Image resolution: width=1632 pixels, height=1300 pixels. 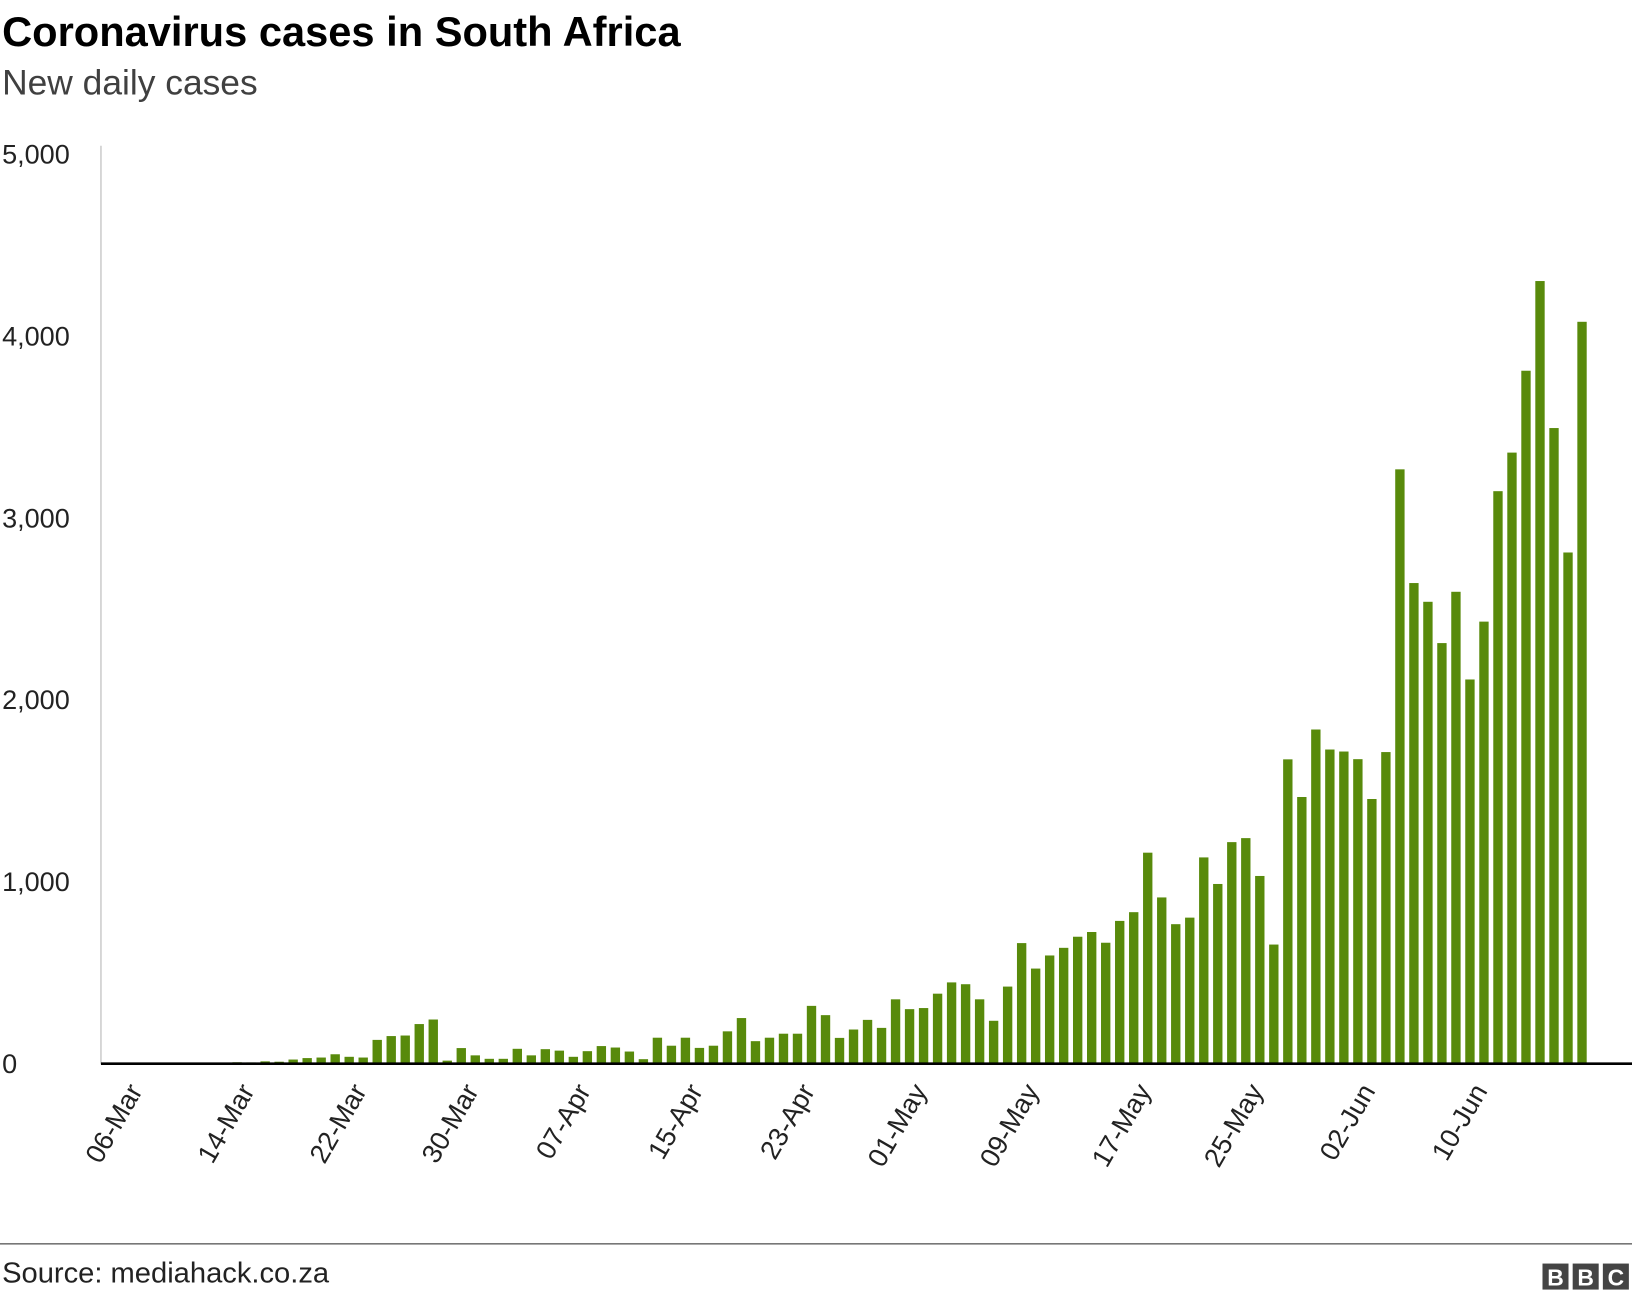 What do you see at coordinates (675, 1121) in the screenshot?
I see `x-tick-label: 15-Apr` at bounding box center [675, 1121].